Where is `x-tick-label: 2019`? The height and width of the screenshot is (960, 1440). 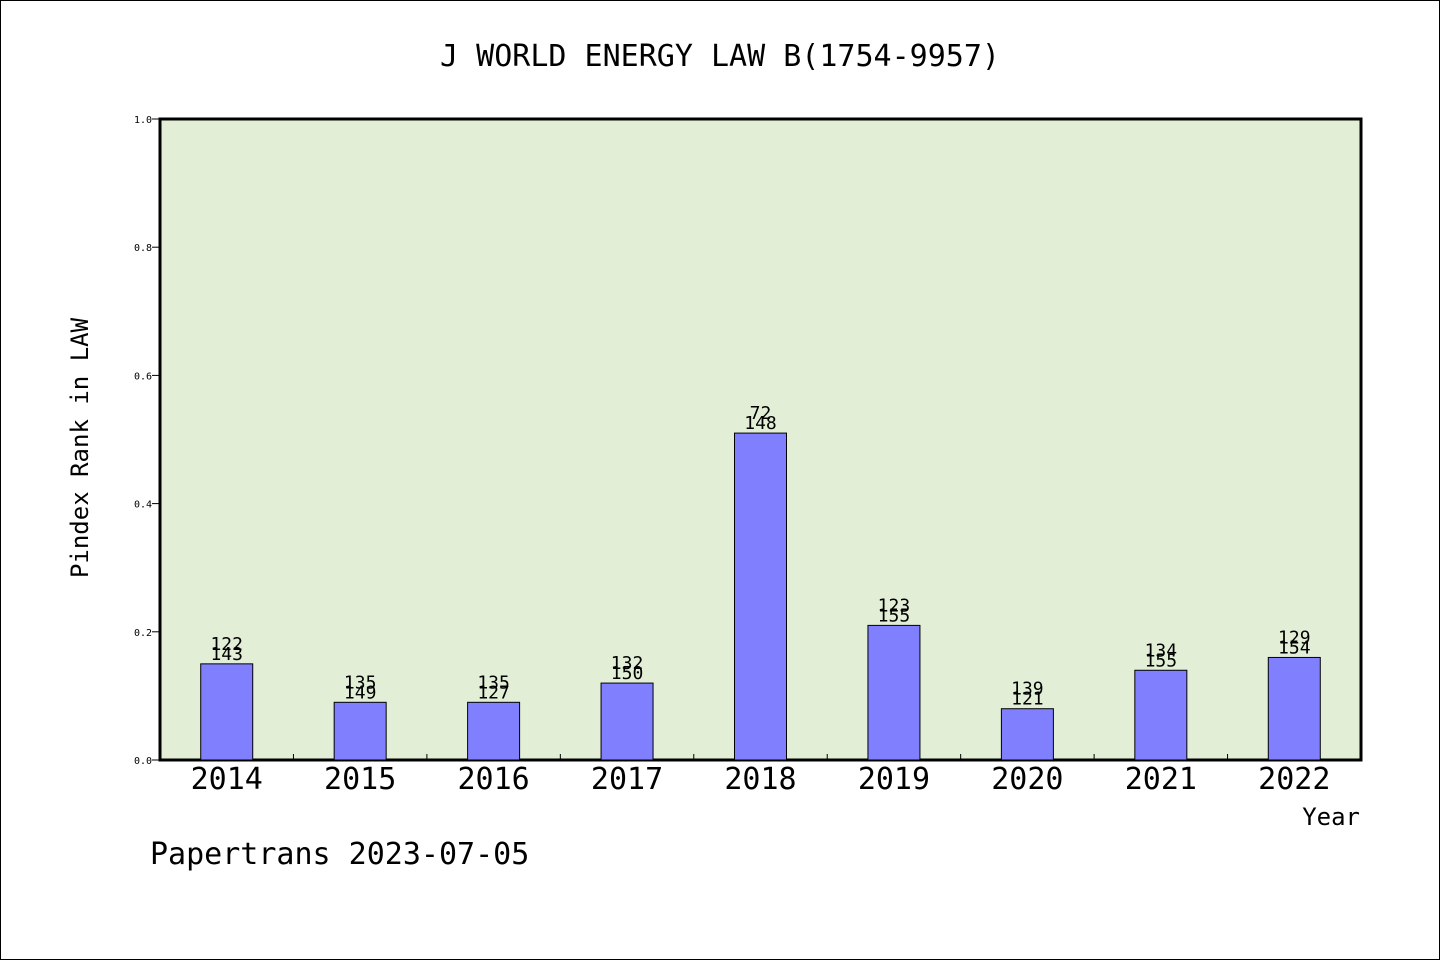 x-tick-label: 2019 is located at coordinates (894, 779).